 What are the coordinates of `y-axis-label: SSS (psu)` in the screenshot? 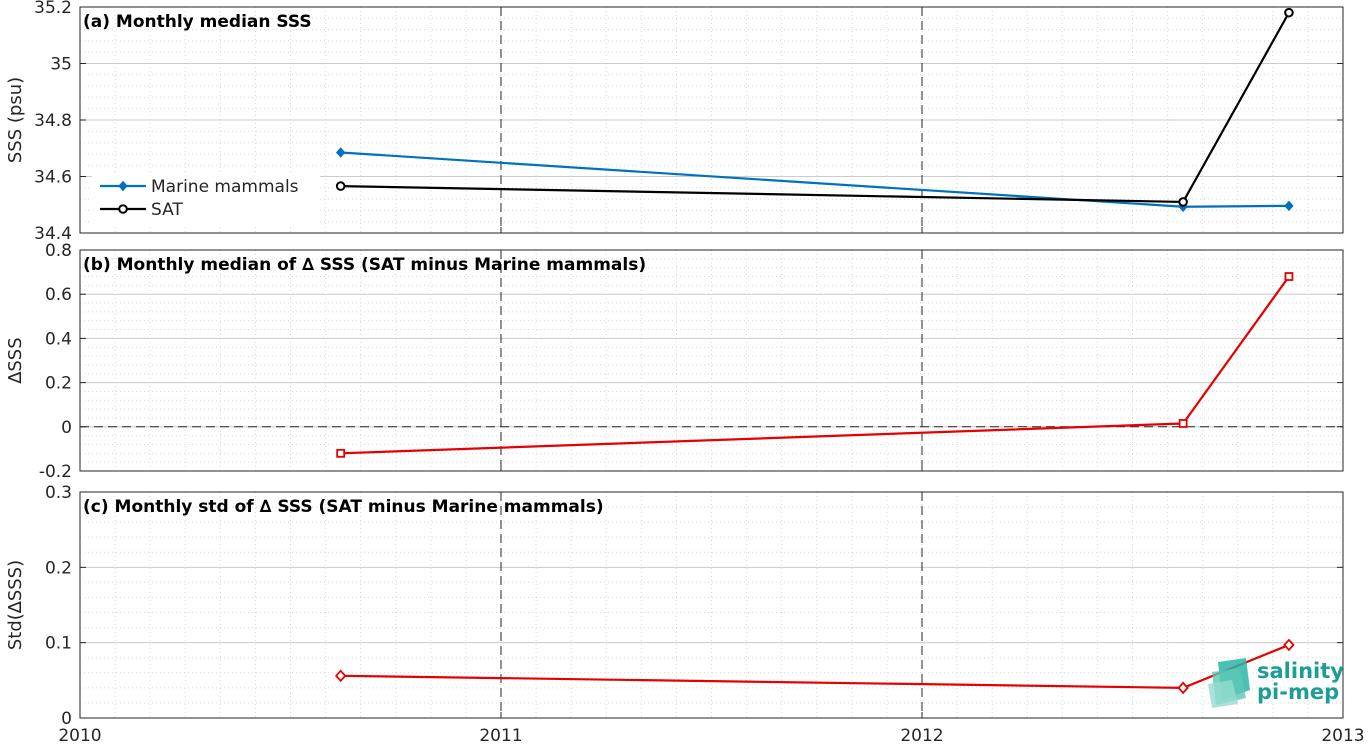 It's located at (15, 120).